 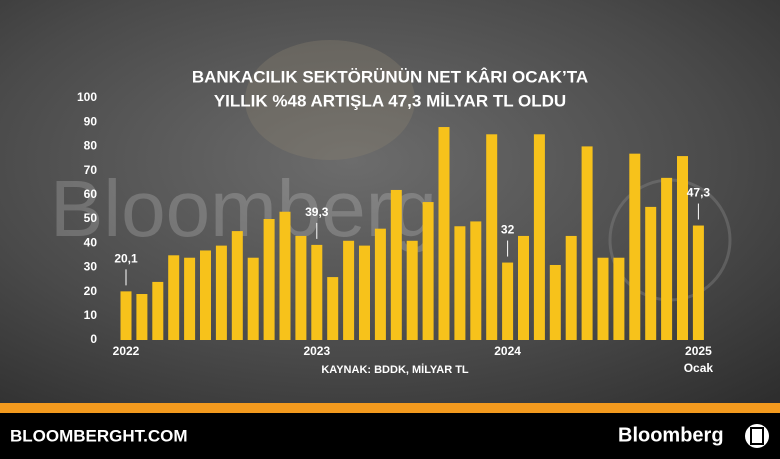 I want to click on value-label: 32, so click(x=508, y=230).